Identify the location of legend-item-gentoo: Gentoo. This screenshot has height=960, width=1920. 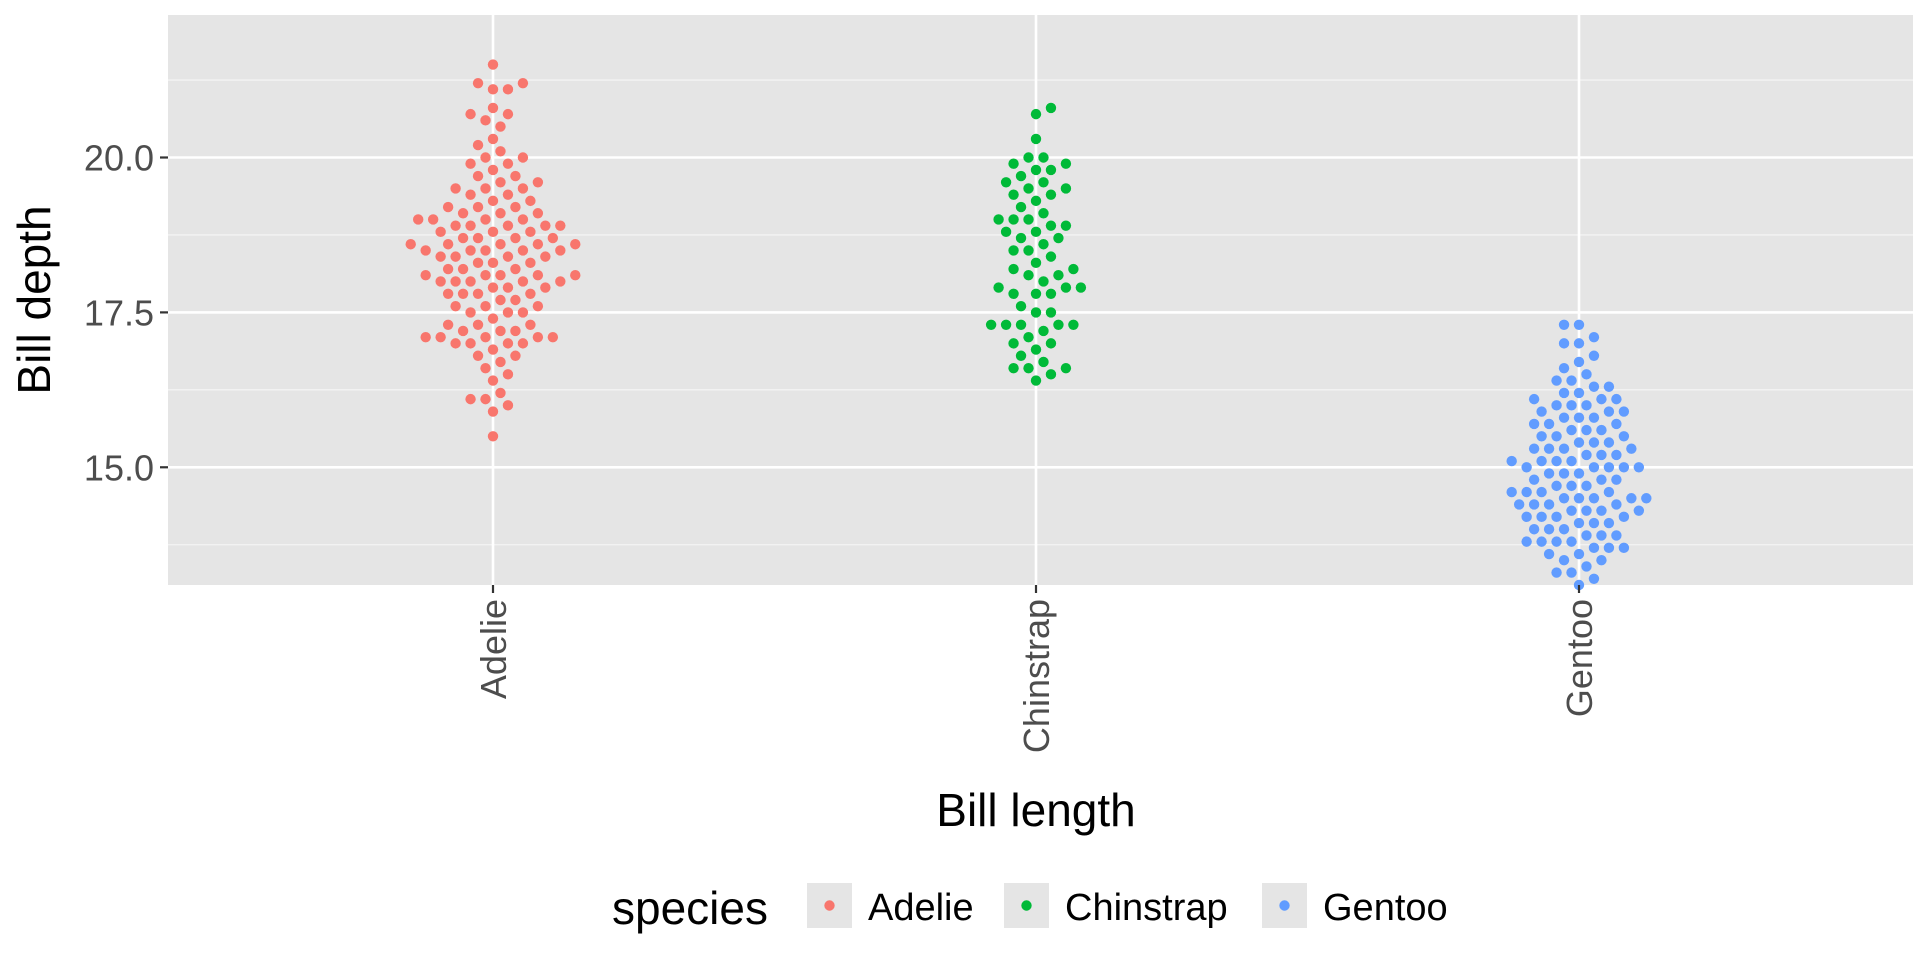
(1355, 906).